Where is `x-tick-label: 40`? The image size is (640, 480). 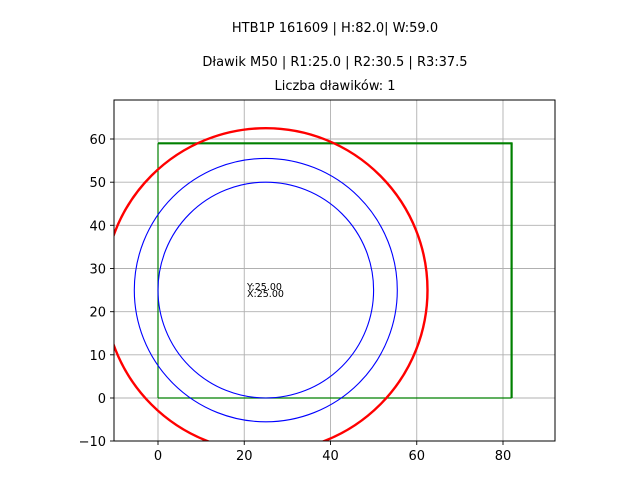 x-tick-label: 40 is located at coordinates (330, 456).